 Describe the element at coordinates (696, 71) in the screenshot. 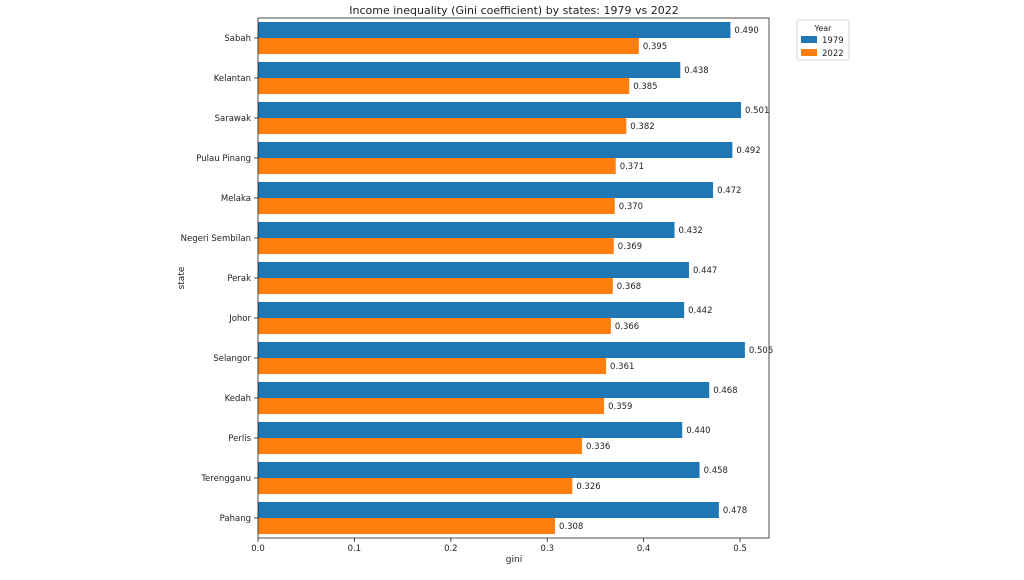

I see `data-label: 0.438` at that location.